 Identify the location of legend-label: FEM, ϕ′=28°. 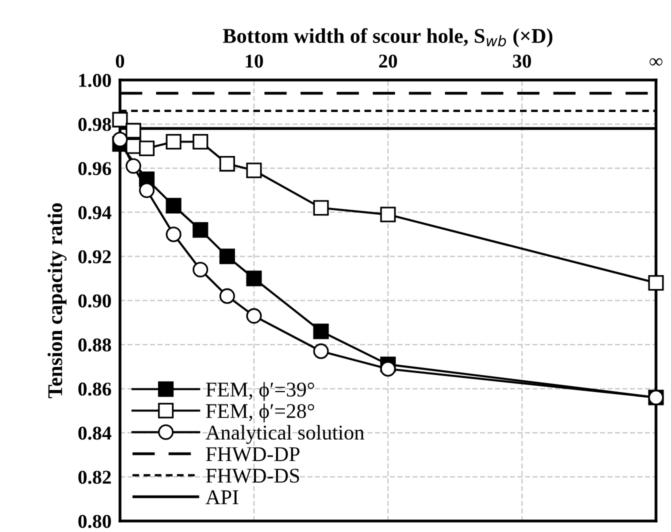
(260, 412).